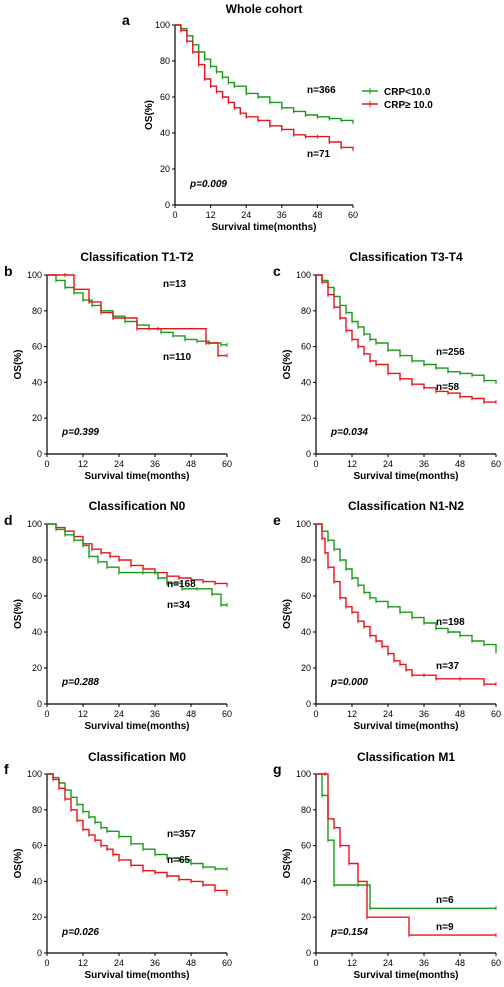 The height and width of the screenshot is (987, 504). Describe the element at coordinates (277, 769) in the screenshot. I see `panel-letter: g` at that location.